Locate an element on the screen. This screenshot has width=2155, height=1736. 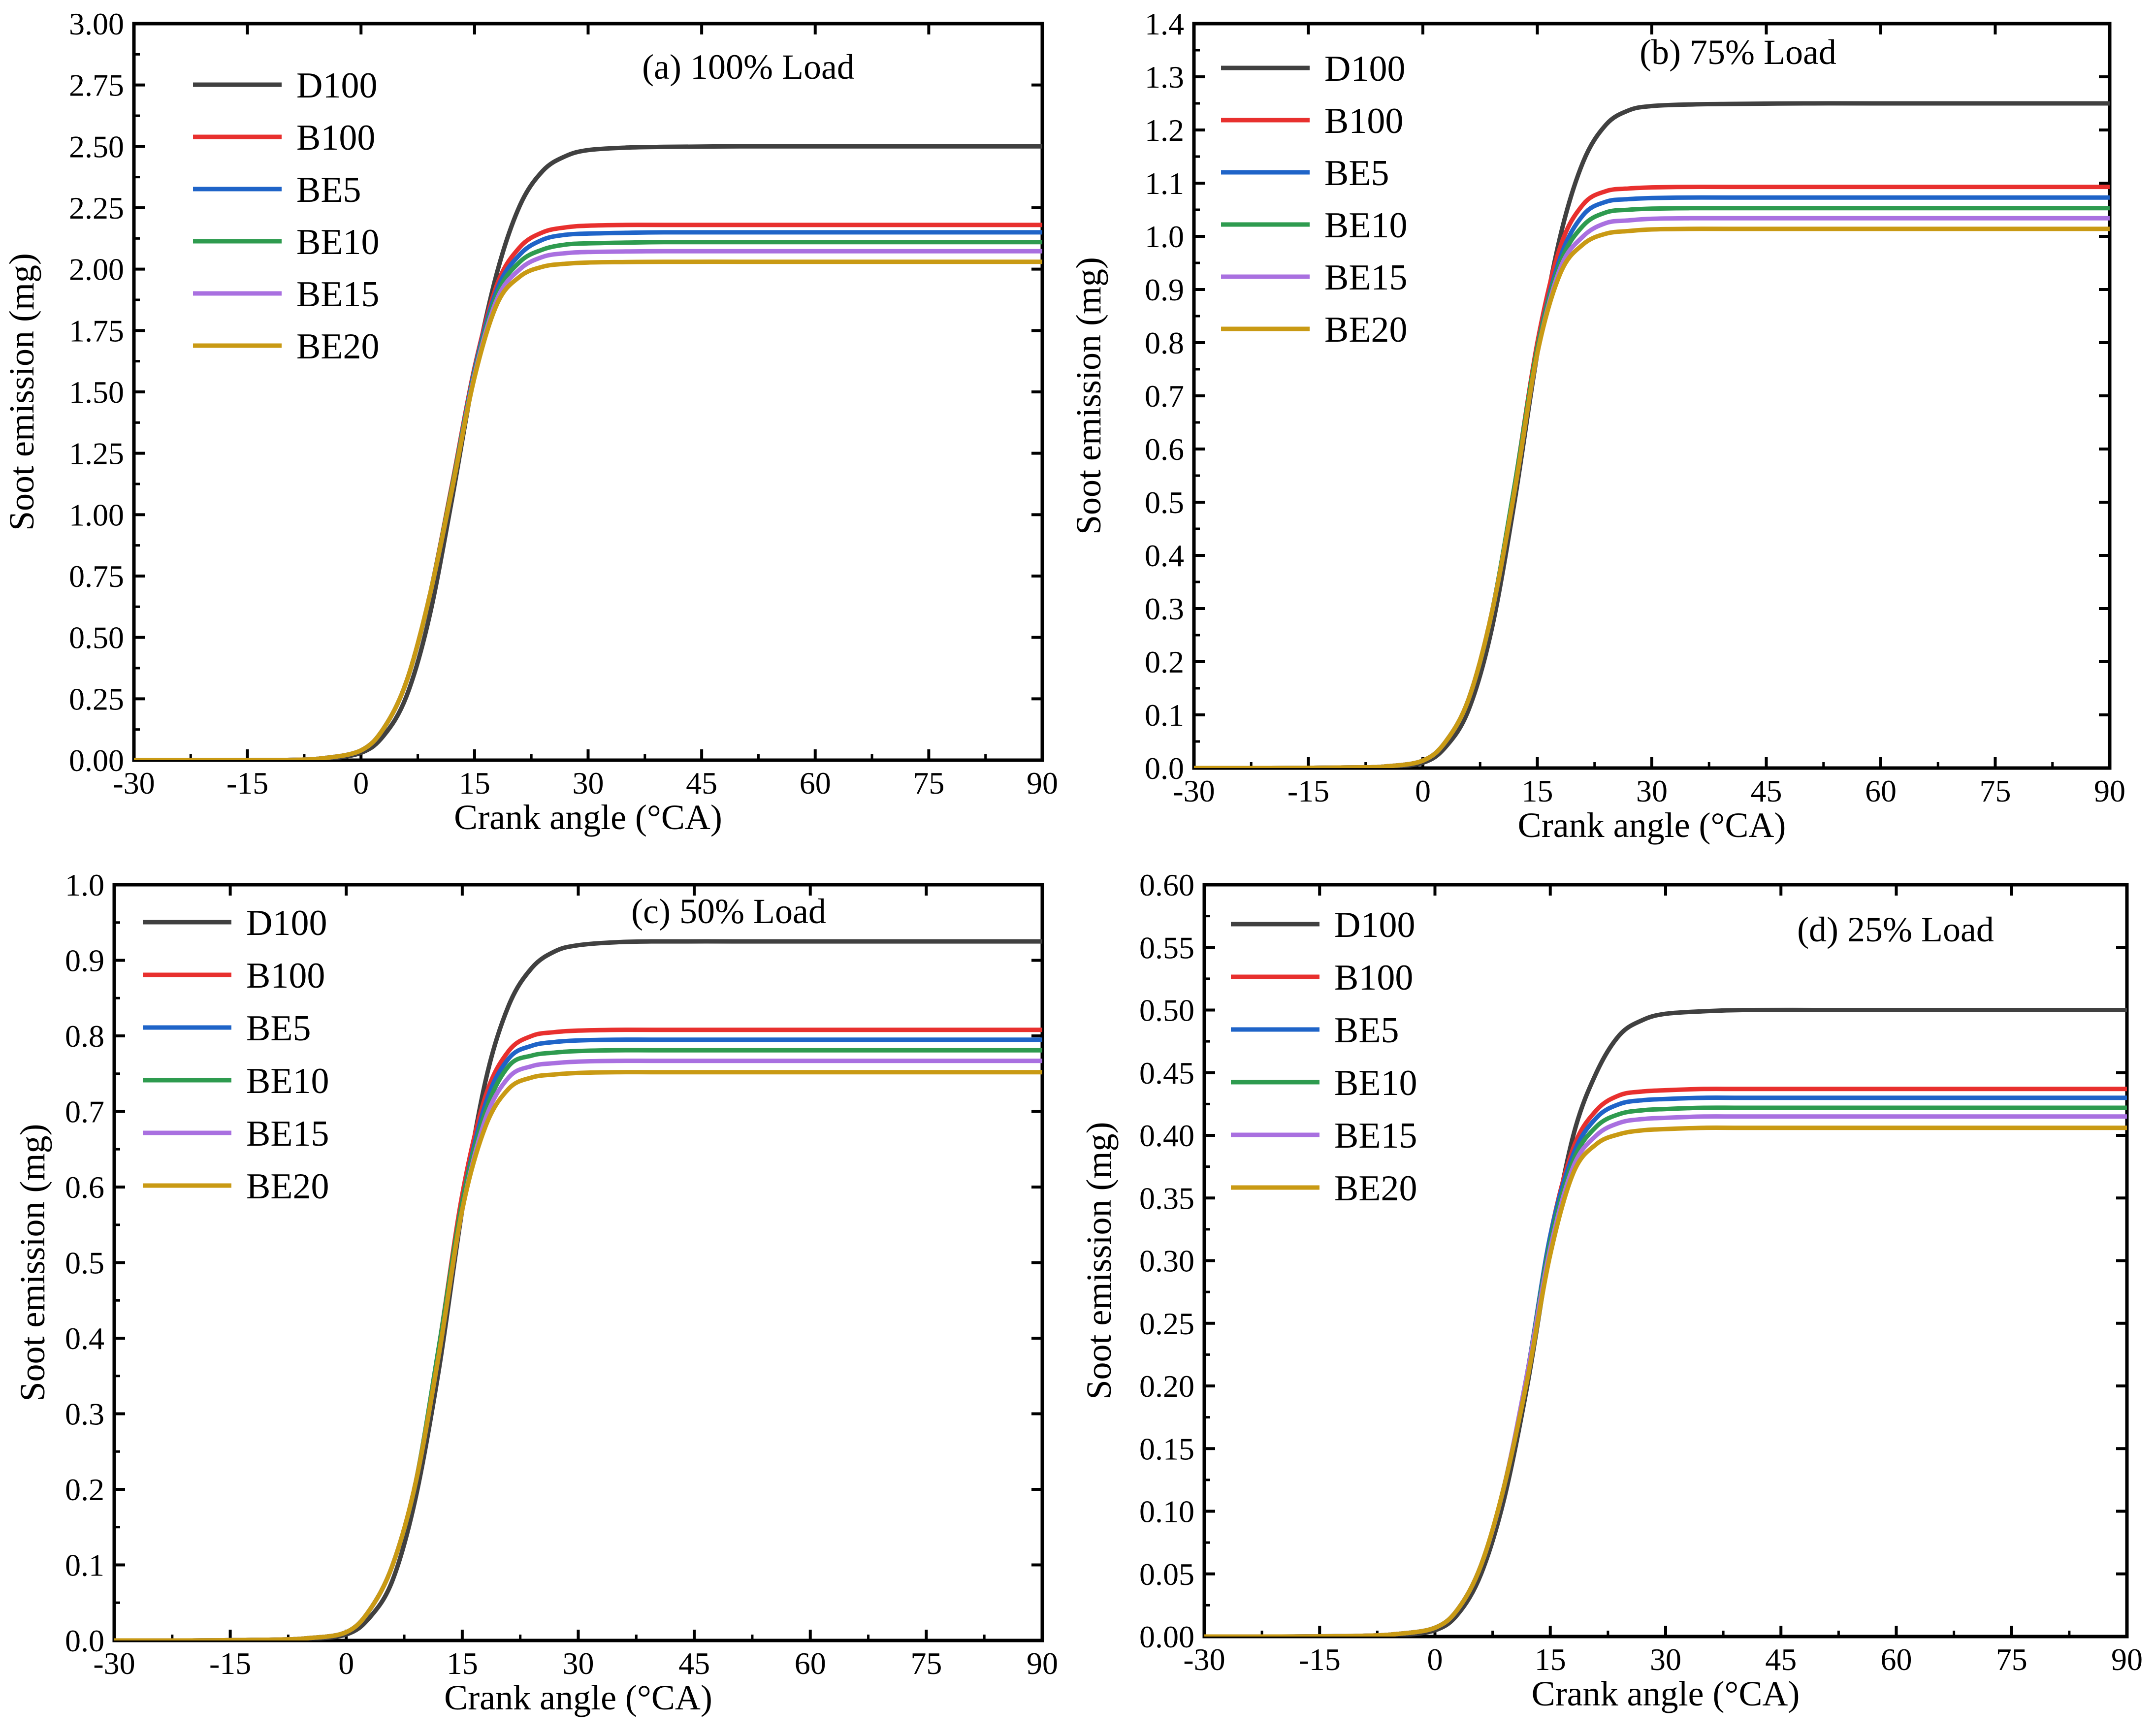
y-tick-label: 1.1 is located at coordinates (1165, 183).